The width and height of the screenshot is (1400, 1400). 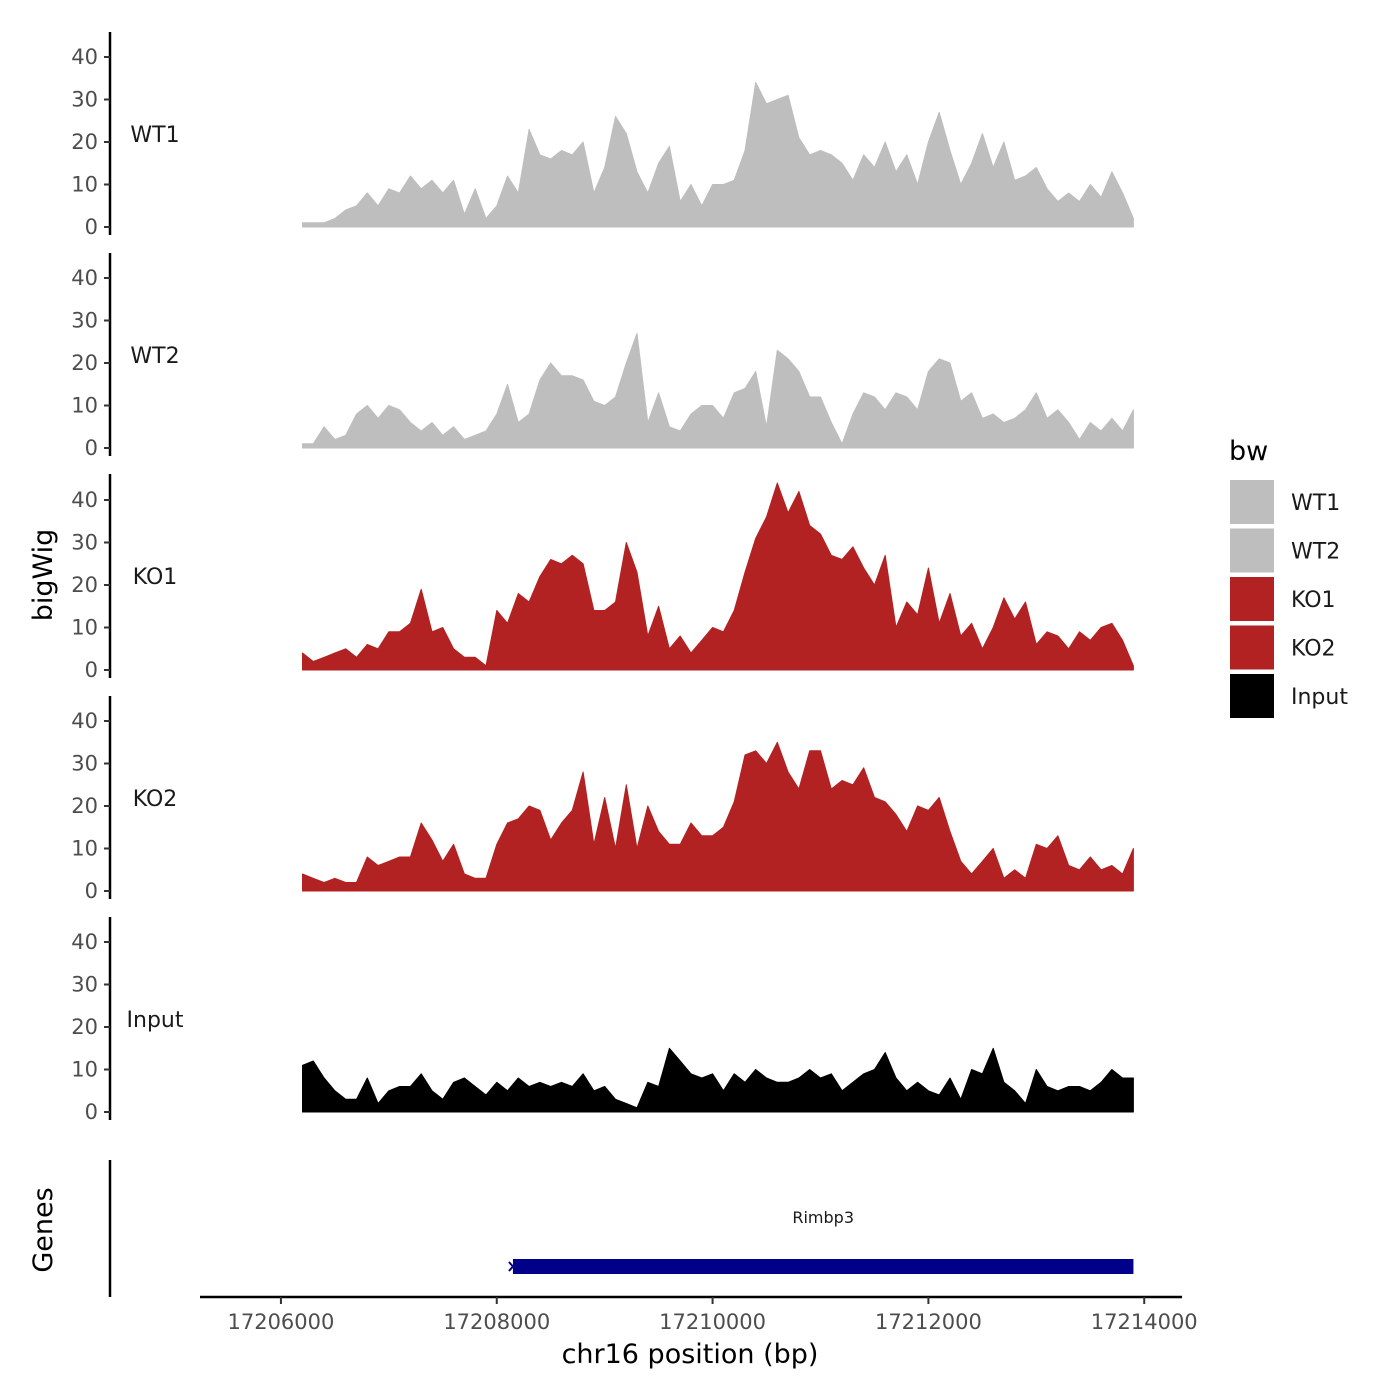 I want to click on legend: bw WT1 WT2 KO1 KO2 Input, so click(x=1288, y=577).